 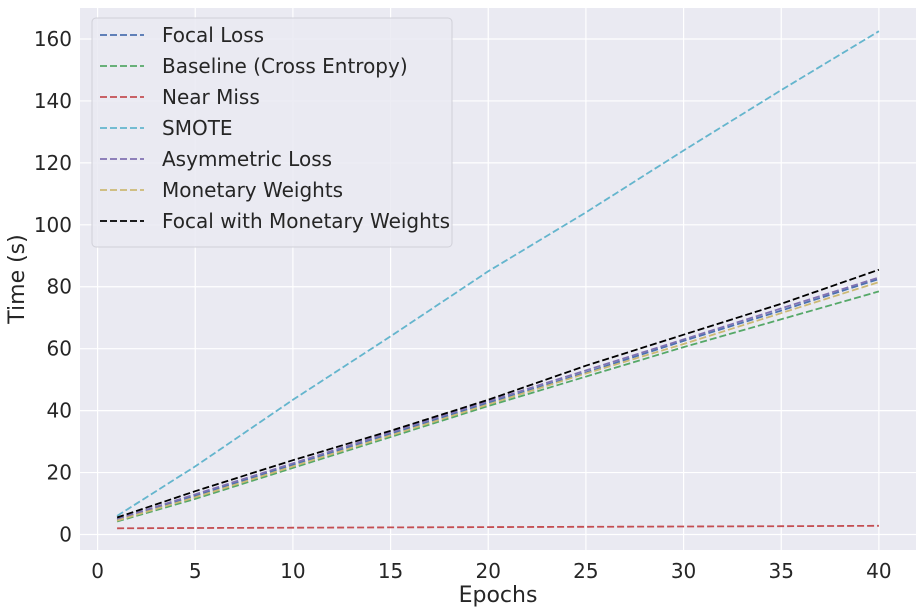 What do you see at coordinates (59, 411) in the screenshot?
I see `y-tick-label: 40` at bounding box center [59, 411].